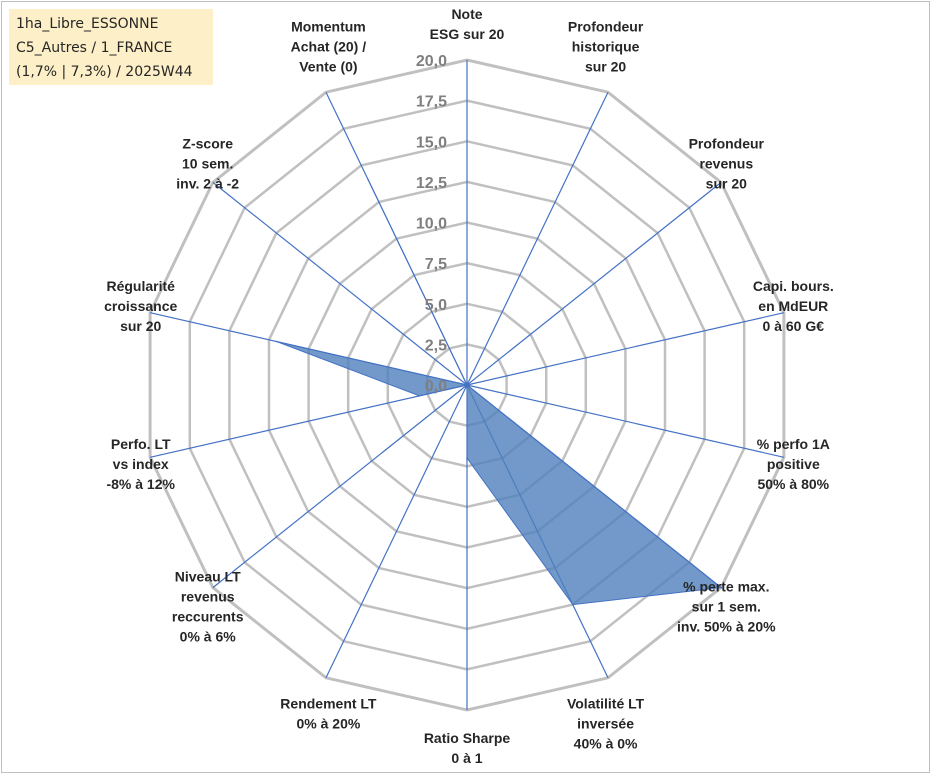 This screenshot has width=933, height=776. I want to click on category-label-line: Ratio Sharpe, so click(467, 738).